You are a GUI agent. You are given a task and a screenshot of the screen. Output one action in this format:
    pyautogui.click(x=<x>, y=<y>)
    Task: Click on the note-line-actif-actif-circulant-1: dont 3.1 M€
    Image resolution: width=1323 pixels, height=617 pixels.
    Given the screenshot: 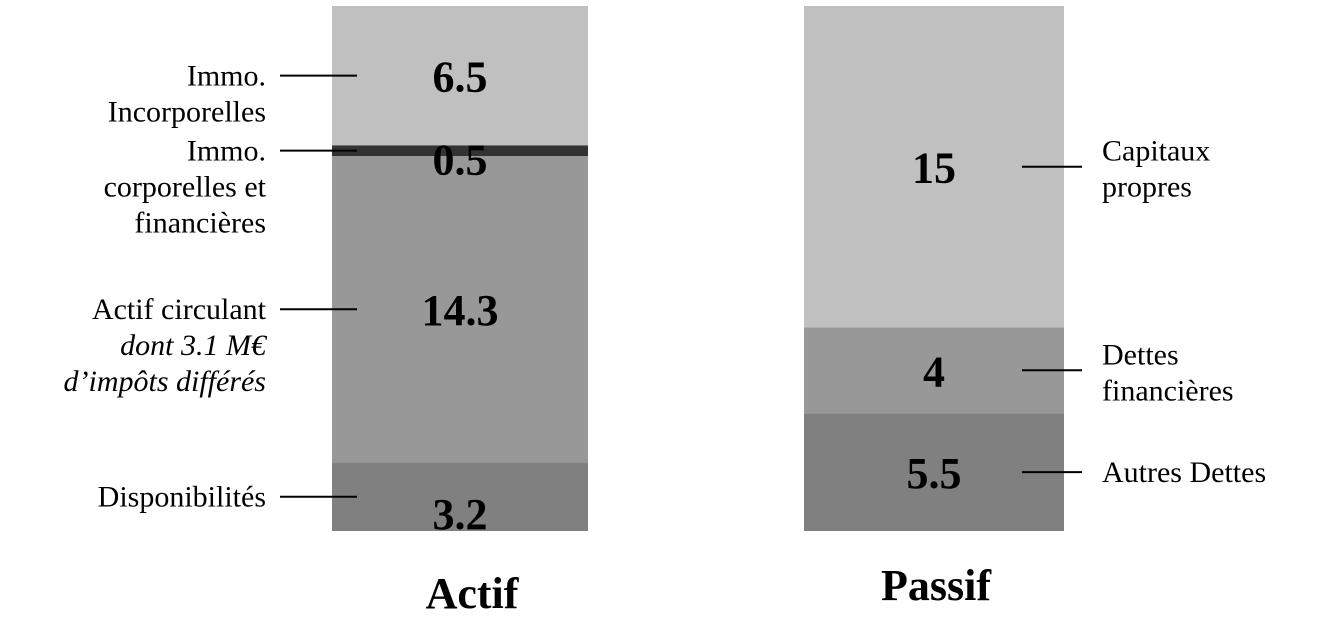 What is the action you would take?
    pyautogui.click(x=194, y=345)
    